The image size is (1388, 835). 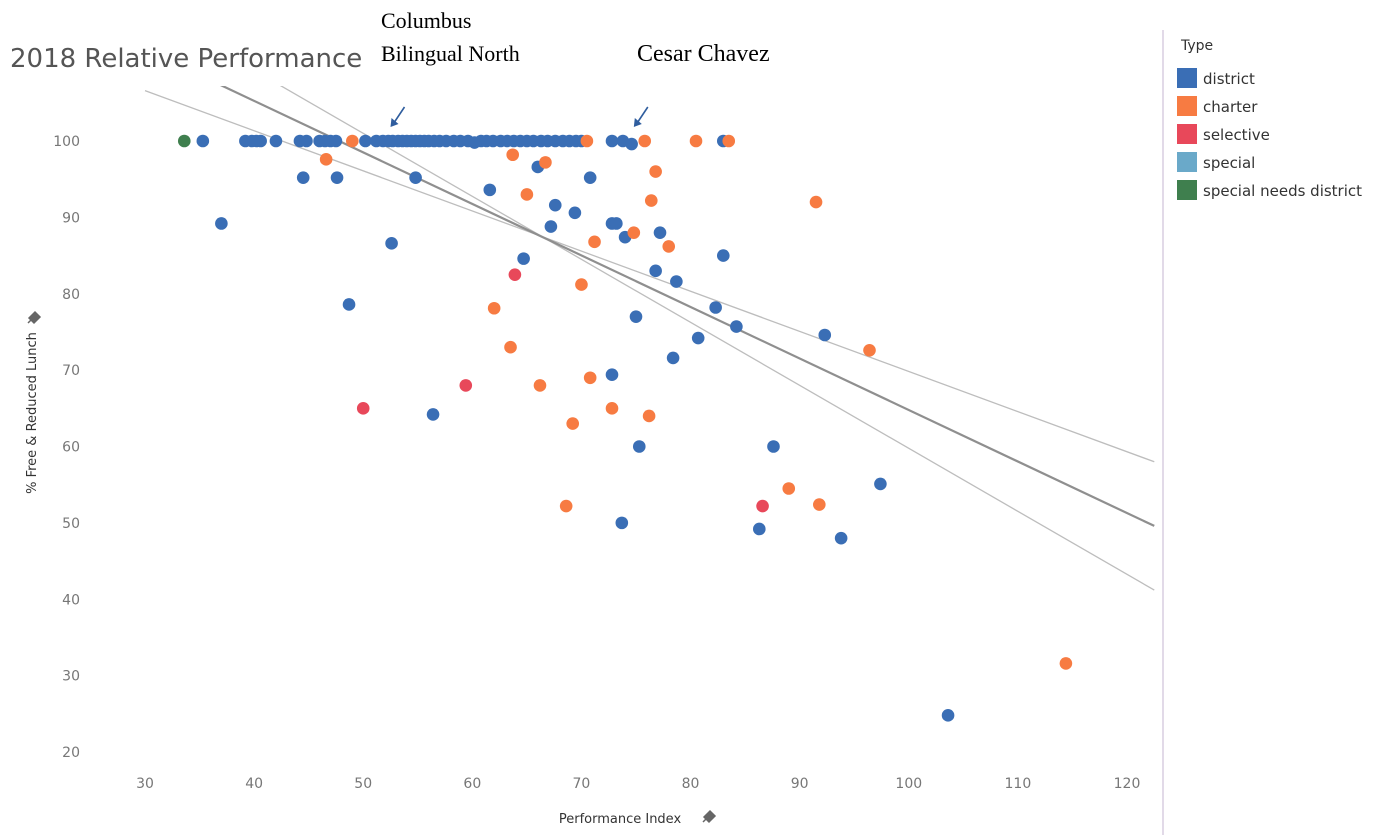 What do you see at coordinates (450, 53) in the screenshot?
I see `annotation-columbus-line2: Bilingual North` at bounding box center [450, 53].